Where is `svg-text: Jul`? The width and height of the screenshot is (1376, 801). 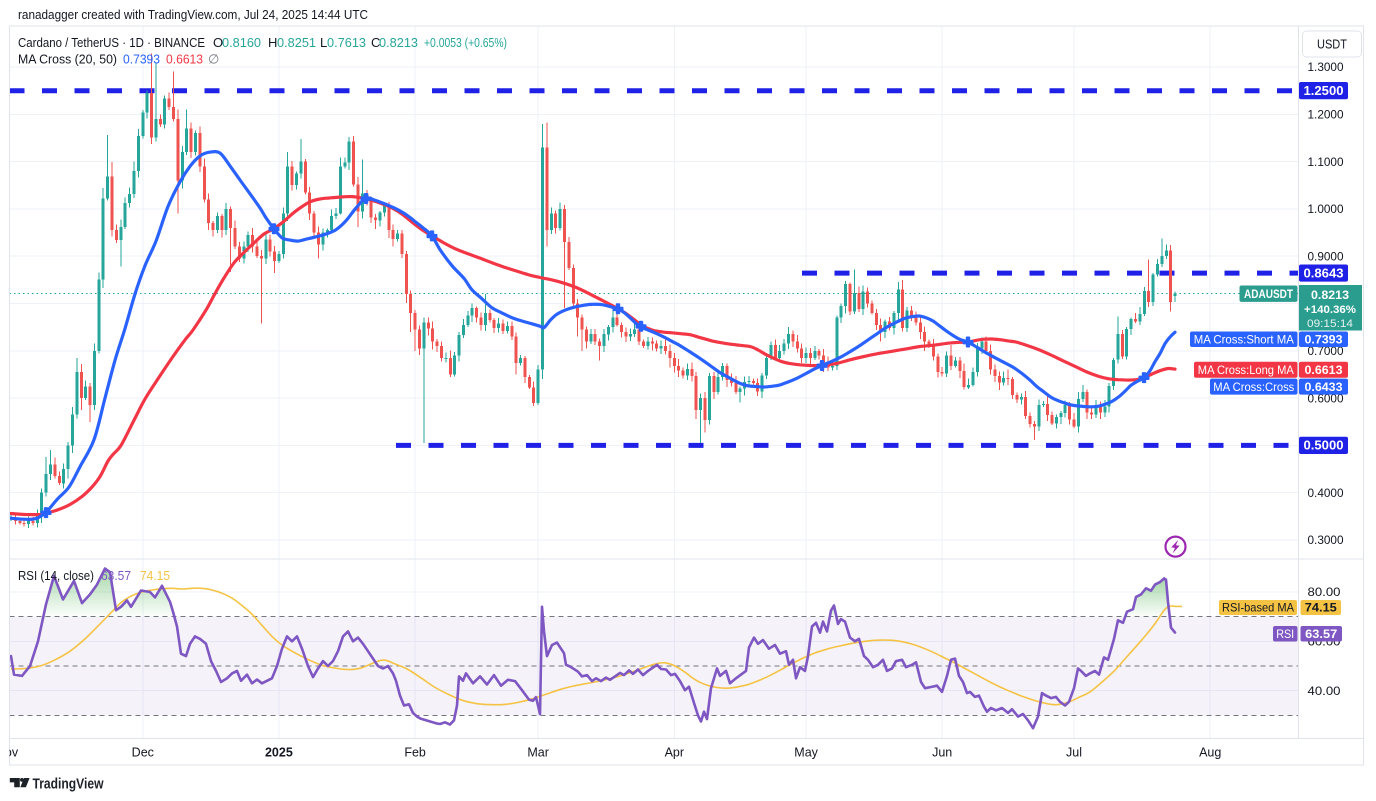 svg-text: Jul is located at coordinates (1074, 753).